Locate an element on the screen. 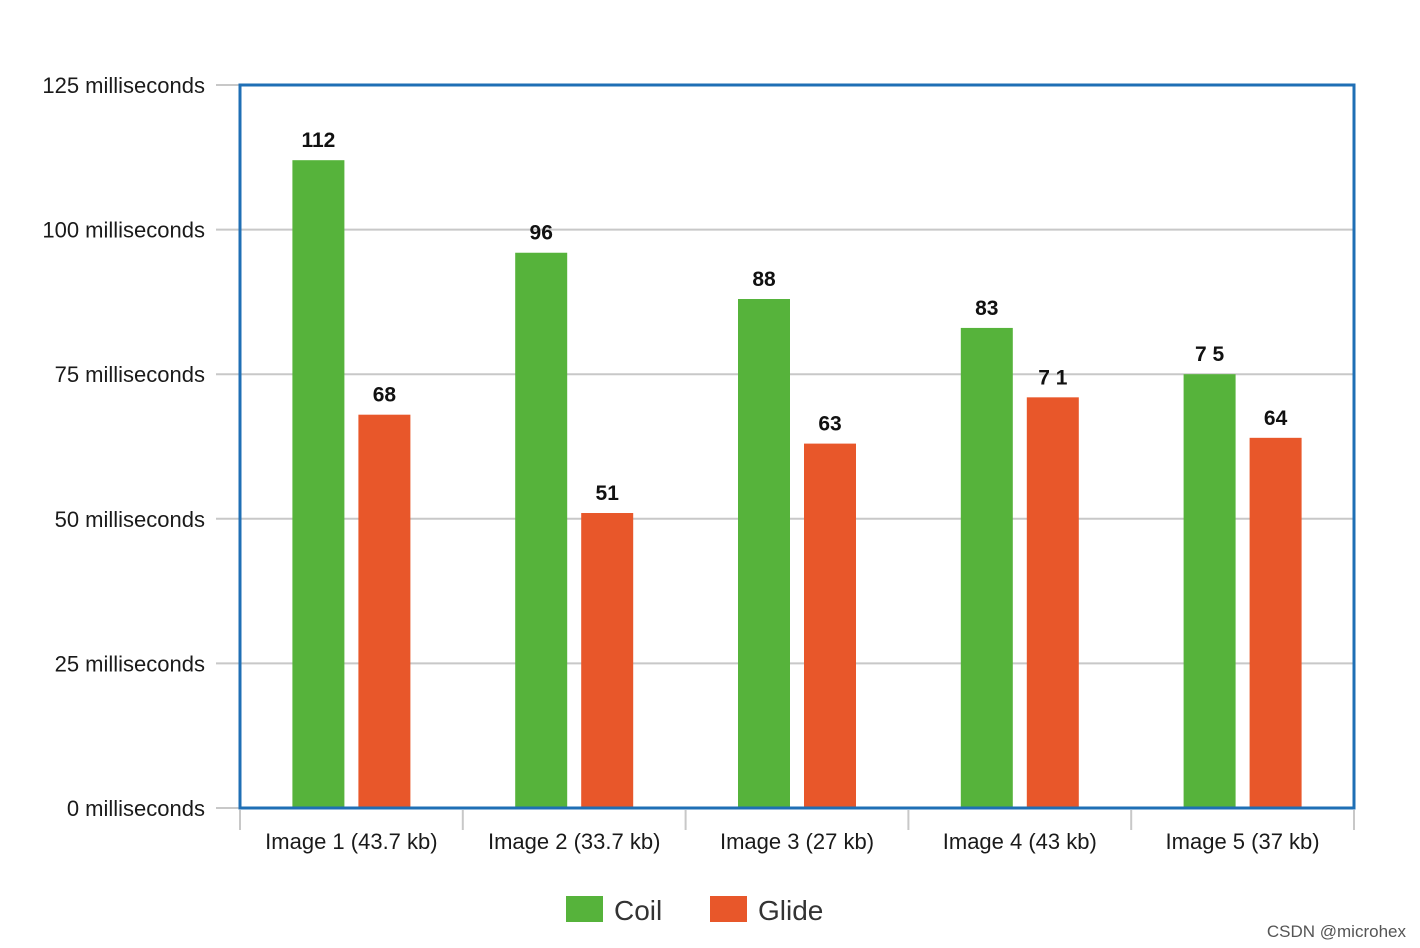  legend-label: Coil is located at coordinates (638, 910).